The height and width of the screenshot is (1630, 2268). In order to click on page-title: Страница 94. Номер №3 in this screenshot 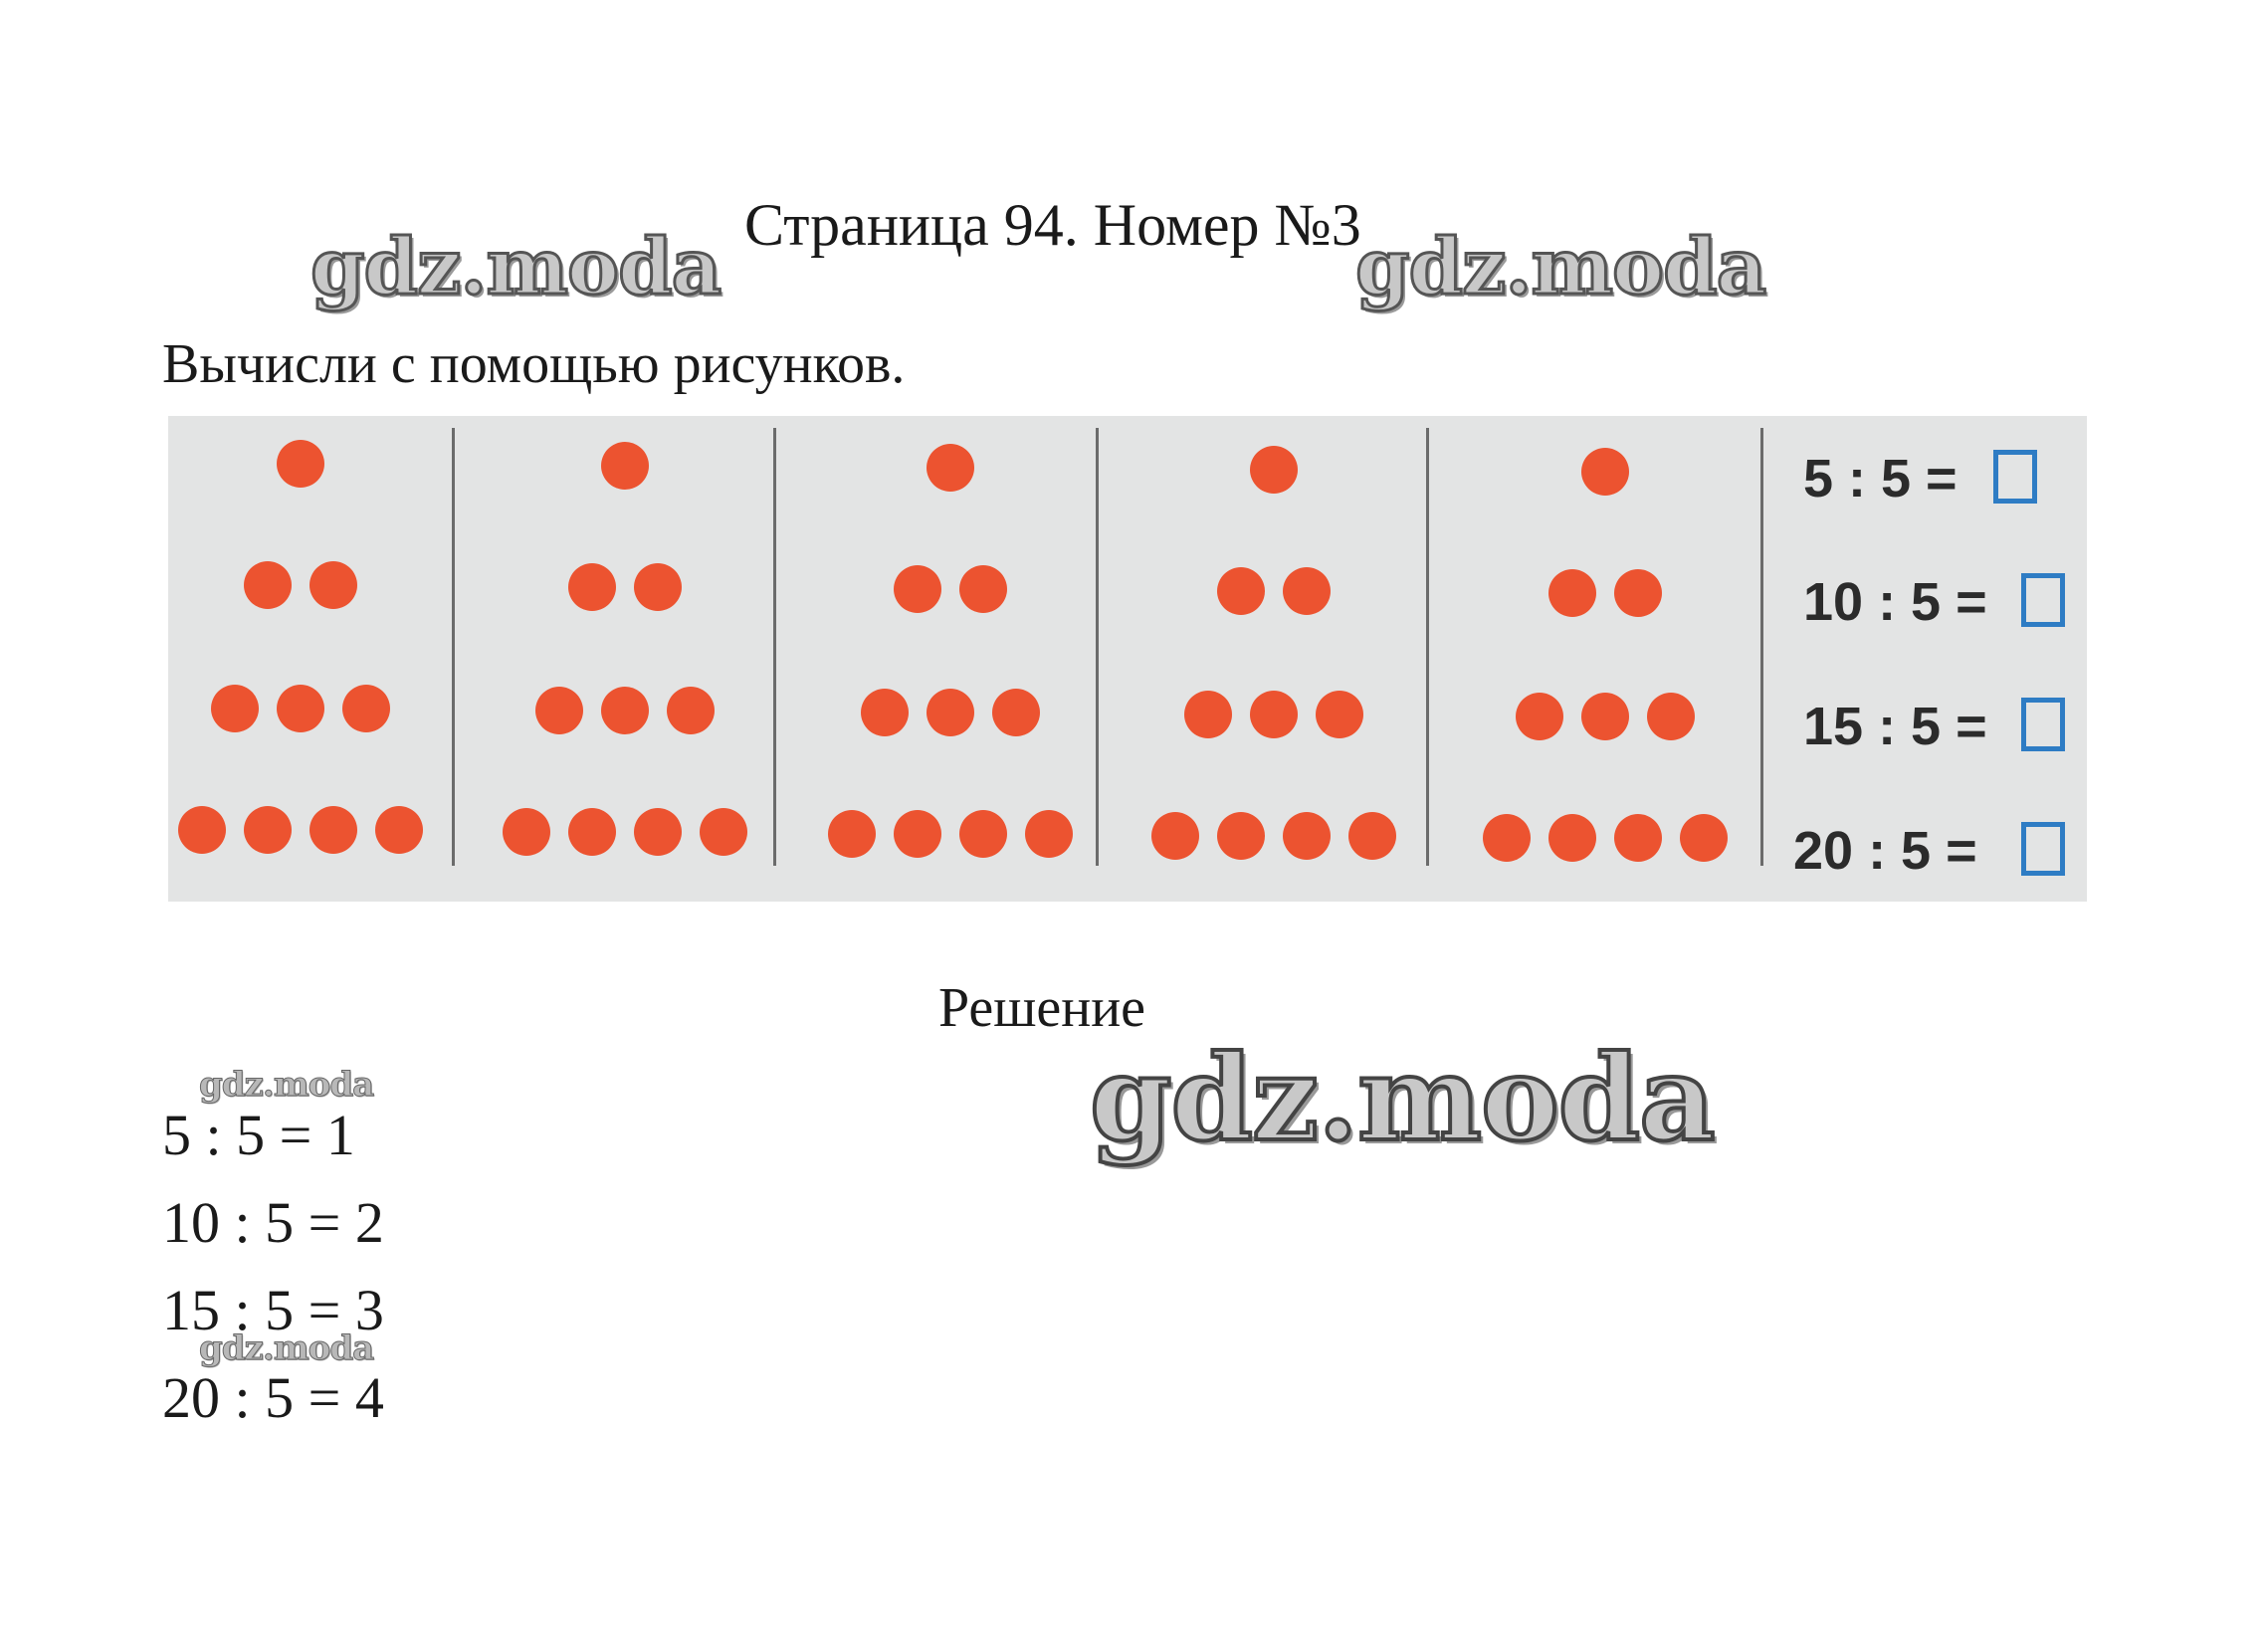, I will do `click(1052, 225)`.